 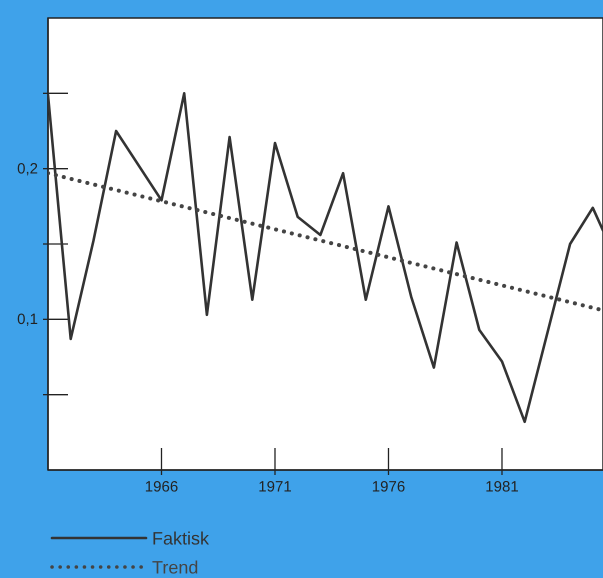 I want to click on y-tick-label: 0,1, so click(x=27, y=319).